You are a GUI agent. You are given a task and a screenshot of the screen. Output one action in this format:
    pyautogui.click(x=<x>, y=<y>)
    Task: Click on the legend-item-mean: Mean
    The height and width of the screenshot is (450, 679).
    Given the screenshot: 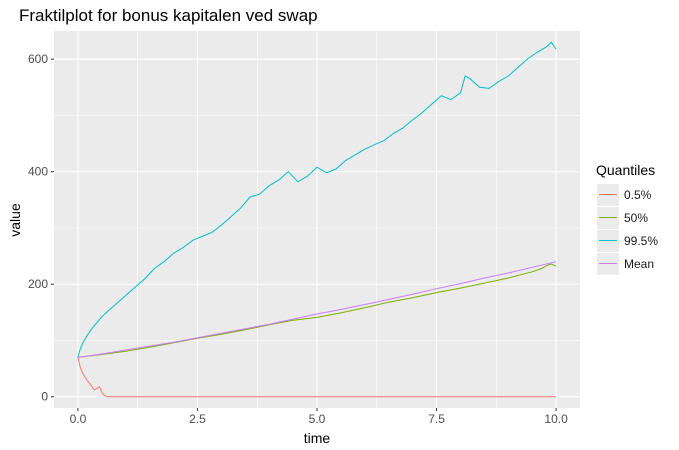 What is the action you would take?
    pyautogui.click(x=627, y=263)
    